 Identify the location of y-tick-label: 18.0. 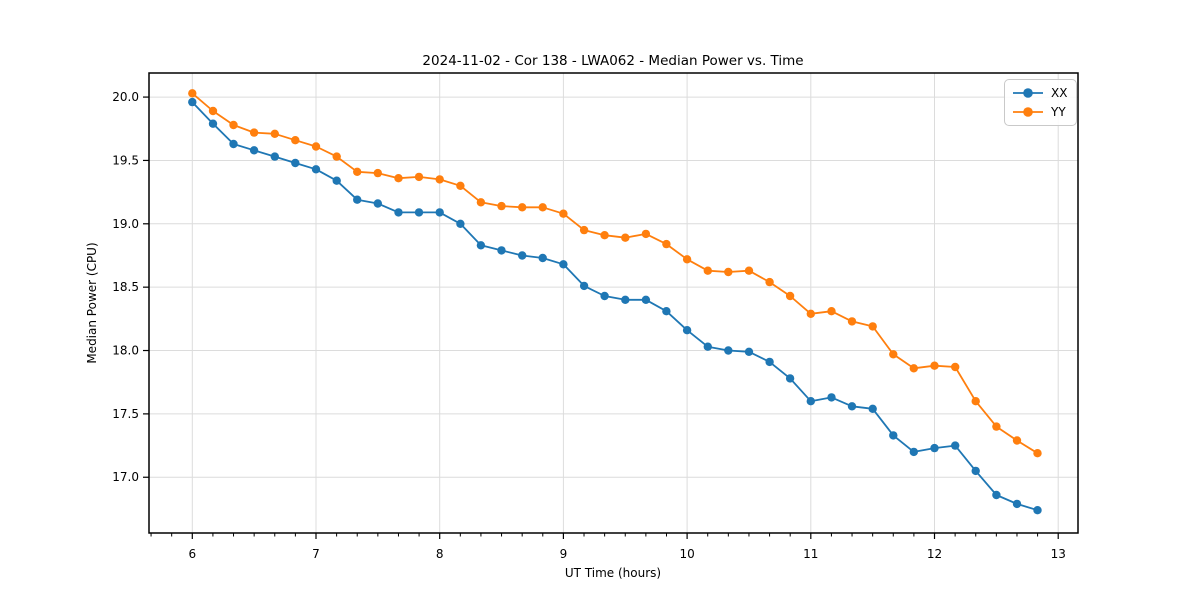
(125, 351).